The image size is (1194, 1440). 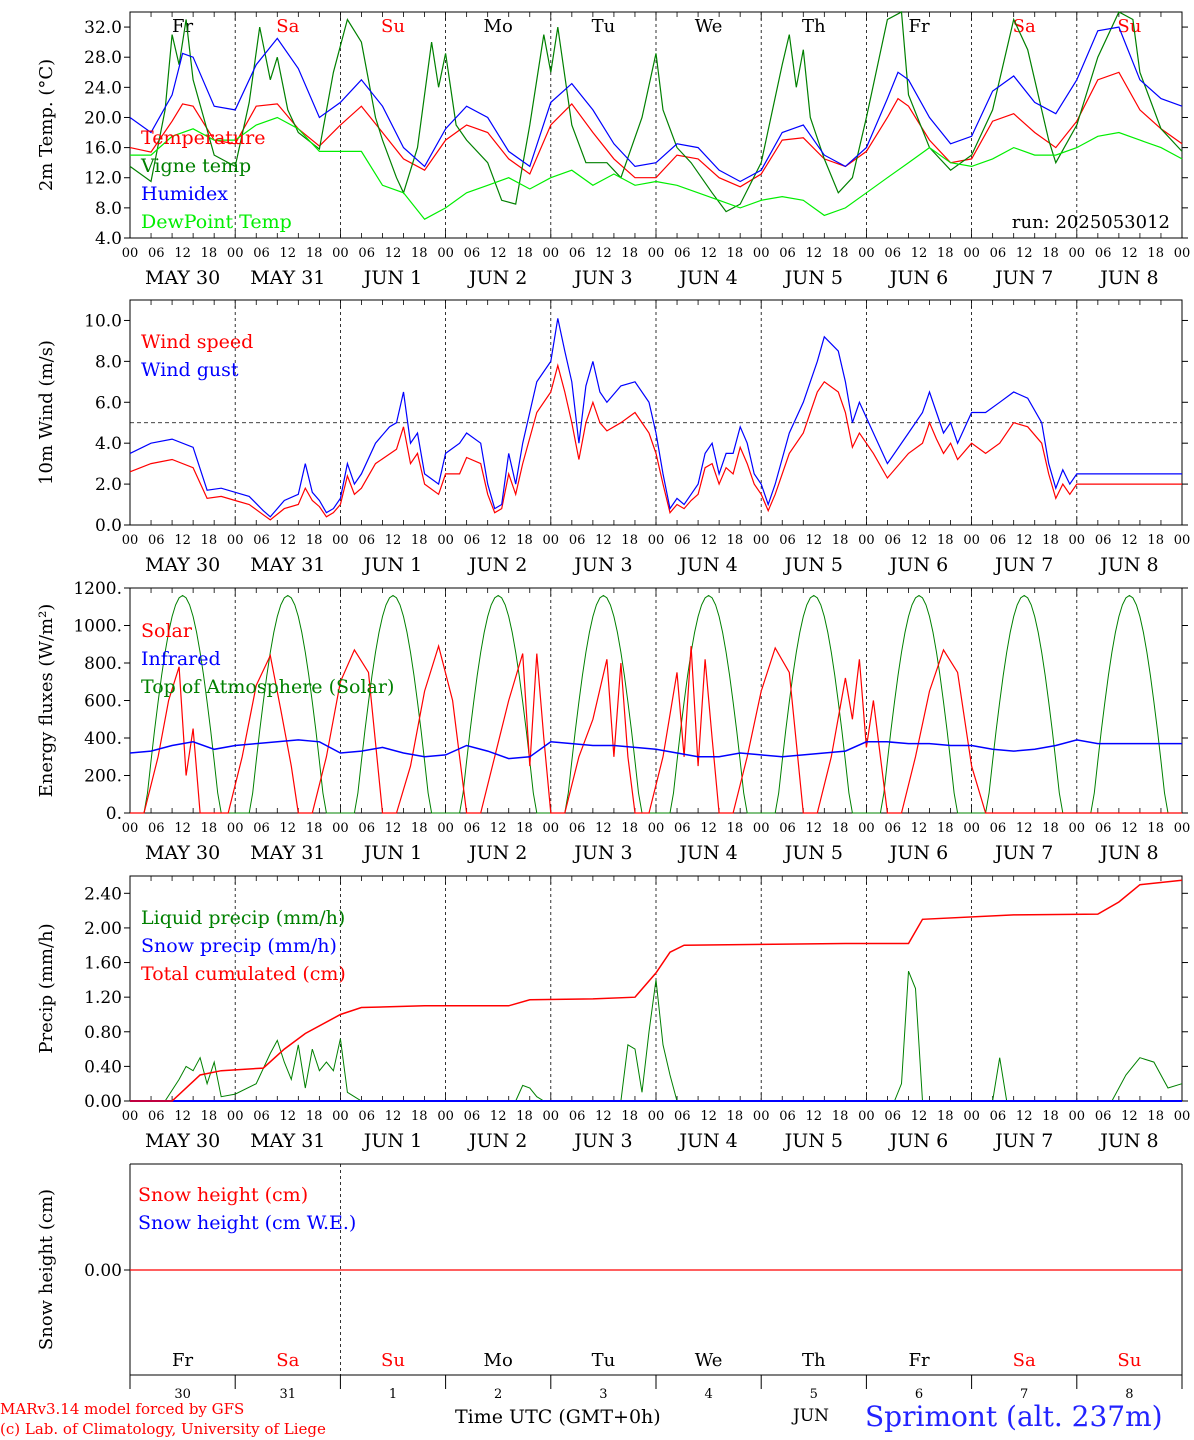 What do you see at coordinates (1129, 1394) in the screenshot?
I see `day-number: 8` at bounding box center [1129, 1394].